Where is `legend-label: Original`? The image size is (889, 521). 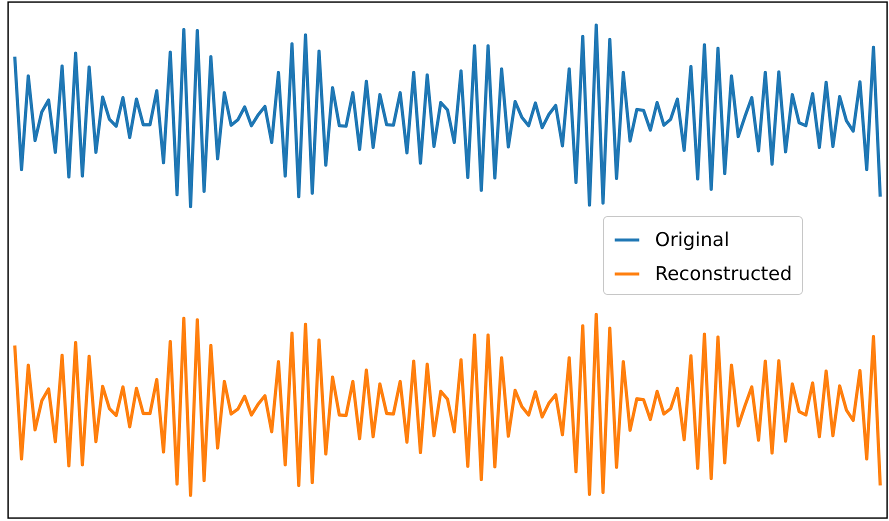
legend-label: Original is located at coordinates (692, 240).